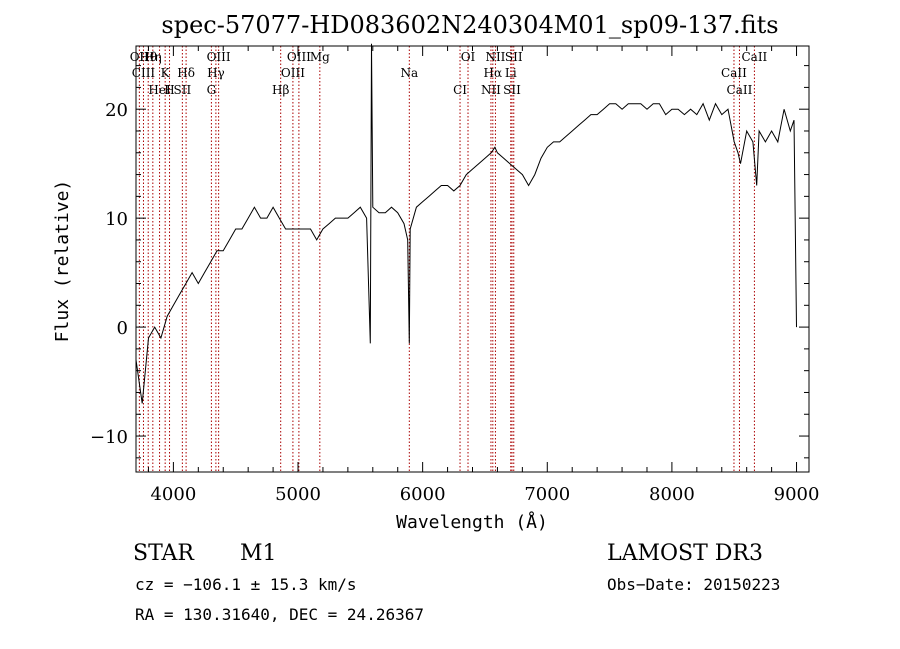 This screenshot has height=649, width=900. What do you see at coordinates (280, 90) in the screenshot?
I see `line-label-hβ: Hβ` at bounding box center [280, 90].